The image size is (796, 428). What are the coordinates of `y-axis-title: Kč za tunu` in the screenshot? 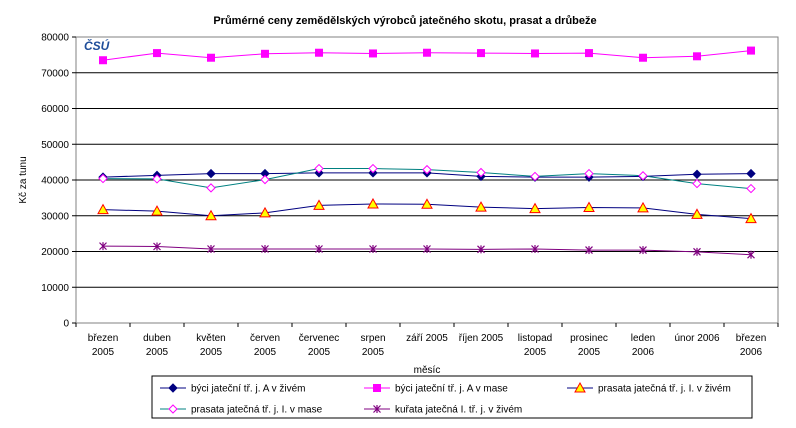 It's located at (23, 179).